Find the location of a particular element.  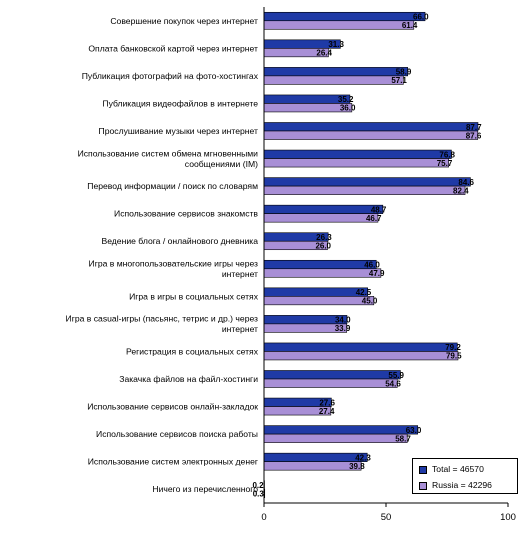

legend-label-russia: Russia = 42296 is located at coordinates (462, 485).